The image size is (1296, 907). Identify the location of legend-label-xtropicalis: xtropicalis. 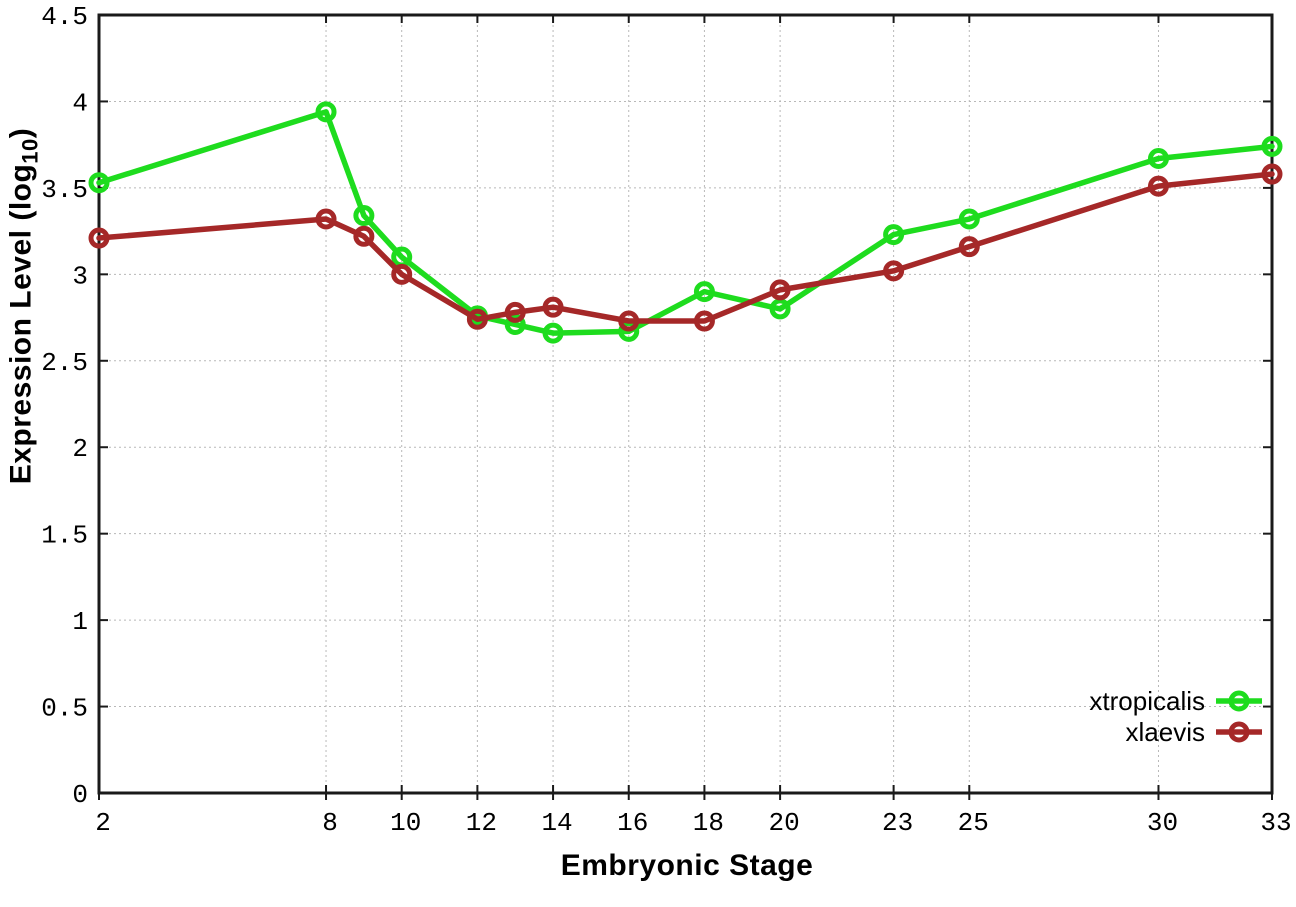
(1147, 701).